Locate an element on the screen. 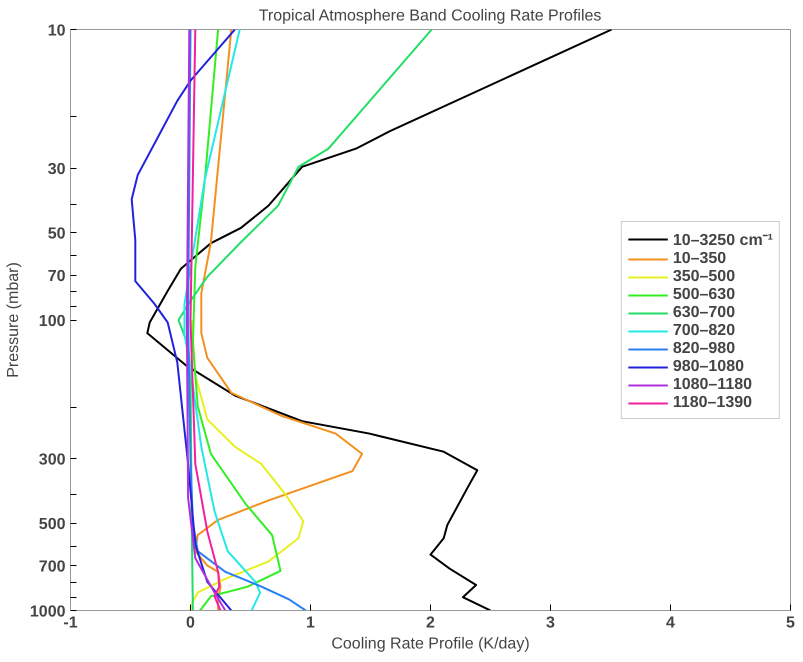 The width and height of the screenshot is (803, 662). y-tick-label: 100 is located at coordinates (52, 321).